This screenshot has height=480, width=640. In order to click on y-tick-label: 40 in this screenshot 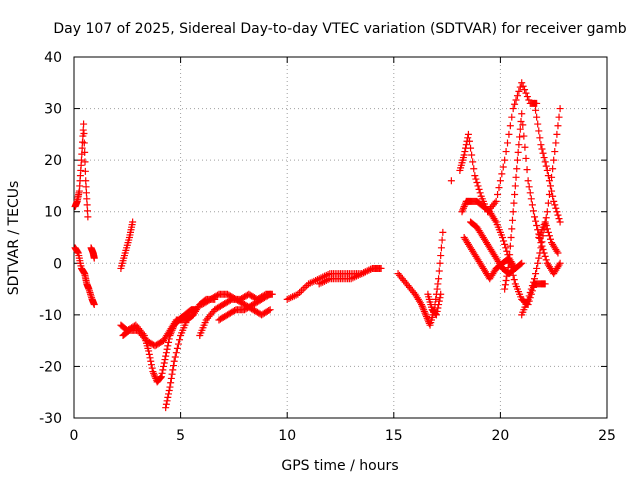, I will do `click(53, 58)`.